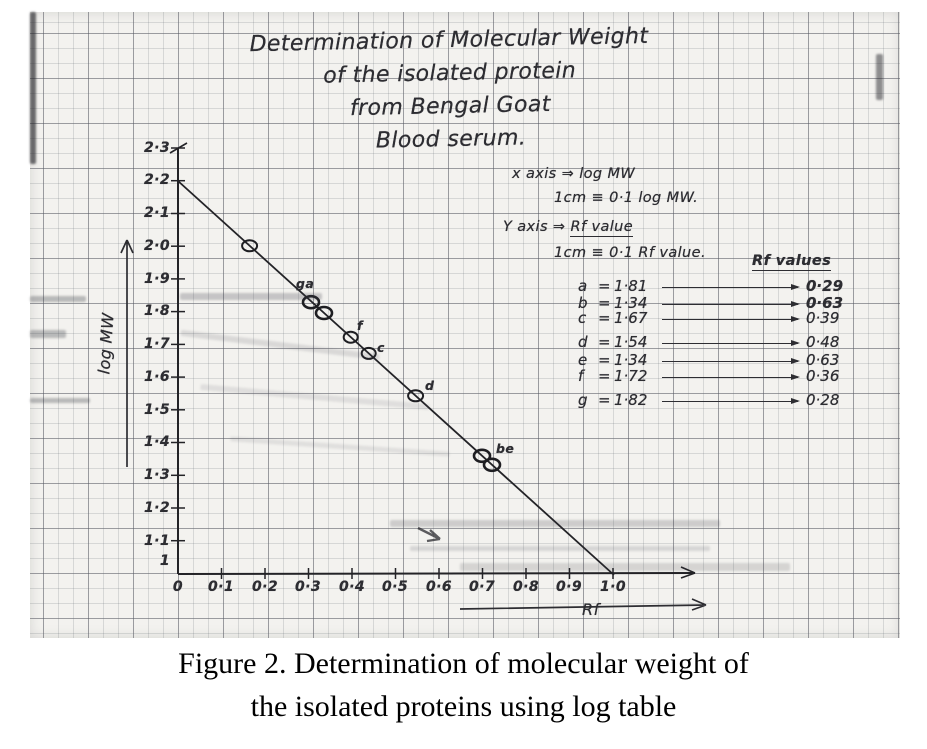 Image resolution: width=927 pixels, height=749 pixels. Describe the element at coordinates (438, 587) in the screenshot. I see `x-tick-label: 0·6` at that location.